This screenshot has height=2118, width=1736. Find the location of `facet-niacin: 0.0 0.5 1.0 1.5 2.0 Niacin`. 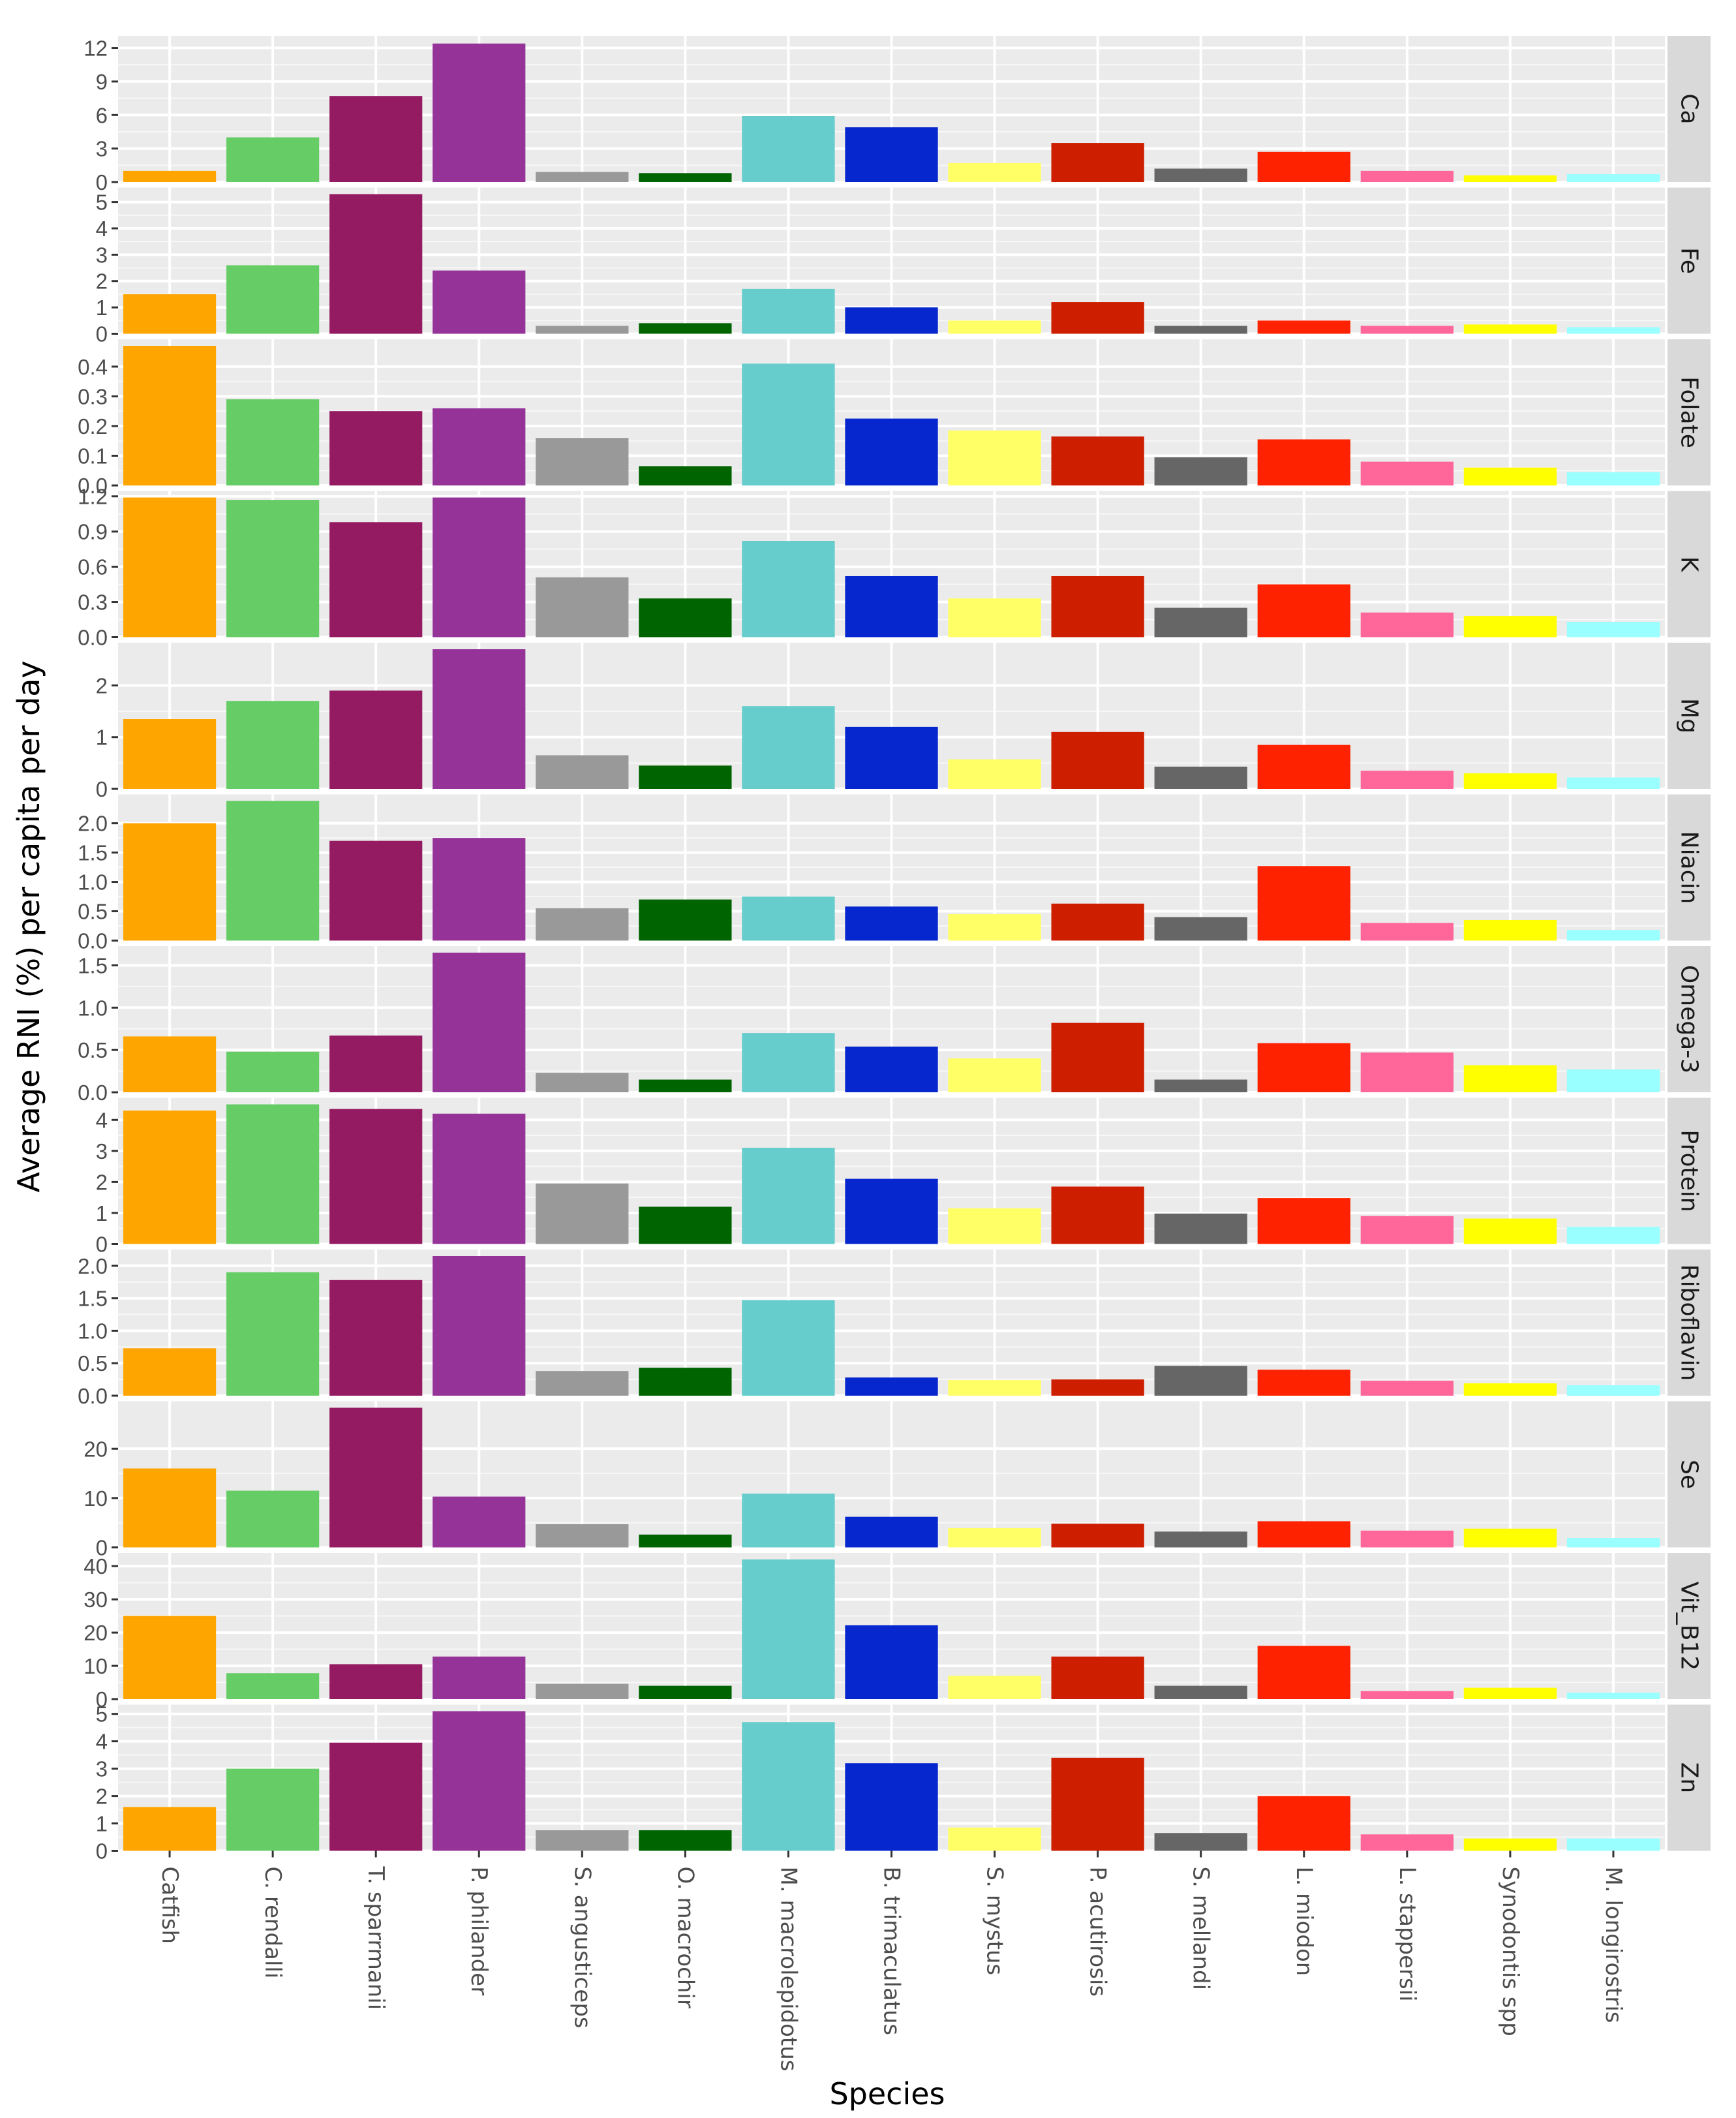

facet-niacin: 0.0 0.5 1.0 1.5 2.0 Niacin is located at coordinates (894, 873).